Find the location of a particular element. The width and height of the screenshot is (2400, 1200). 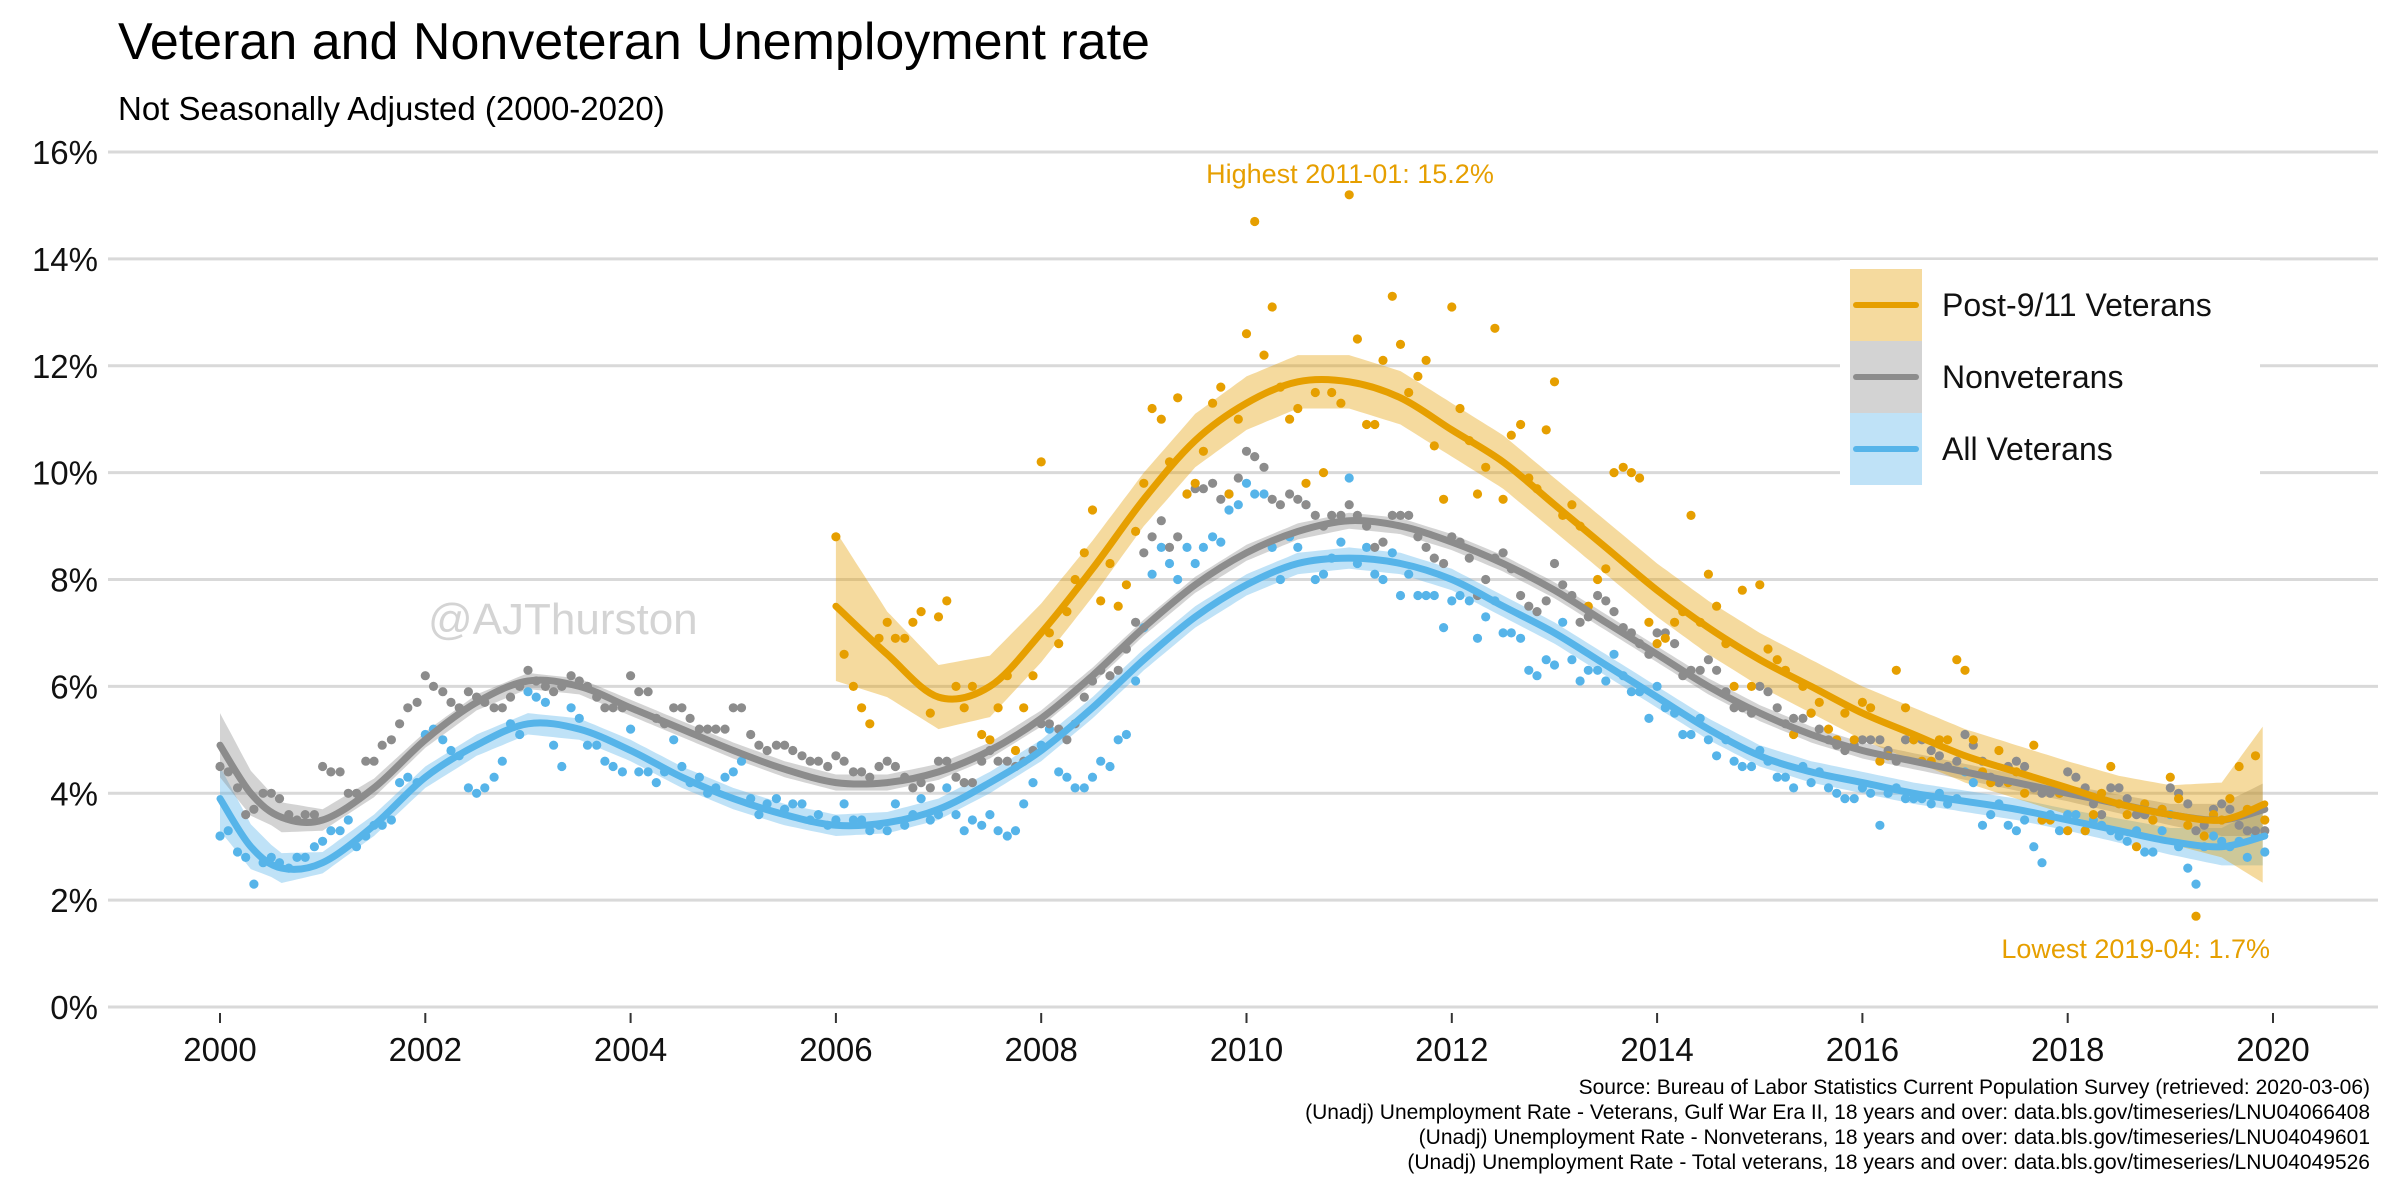

y-tick-label: 8% is located at coordinates (74, 580).